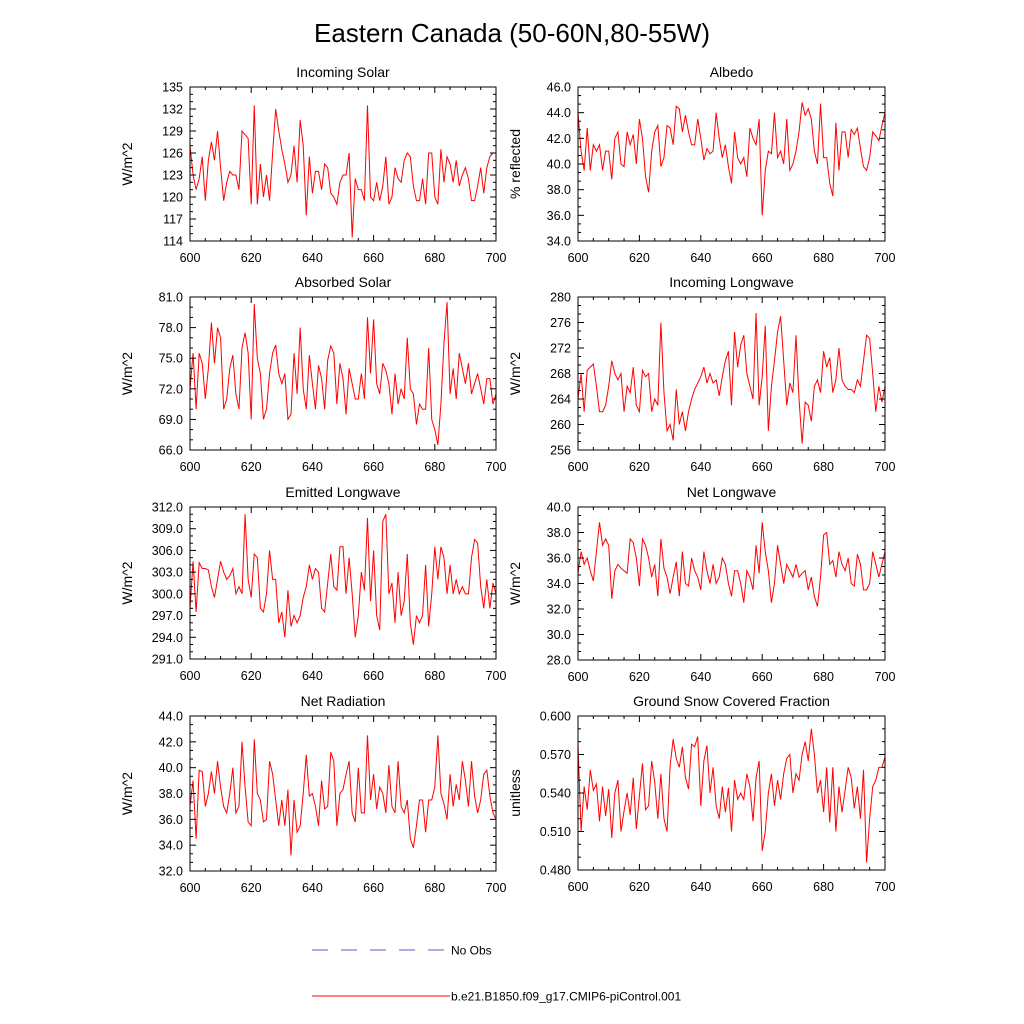 The image size is (1024, 1024). Describe the element at coordinates (566, 997) in the screenshot. I see `legend-label-model: b.e21.B1850.f09_g17.CMIP6-piControl.001` at that location.